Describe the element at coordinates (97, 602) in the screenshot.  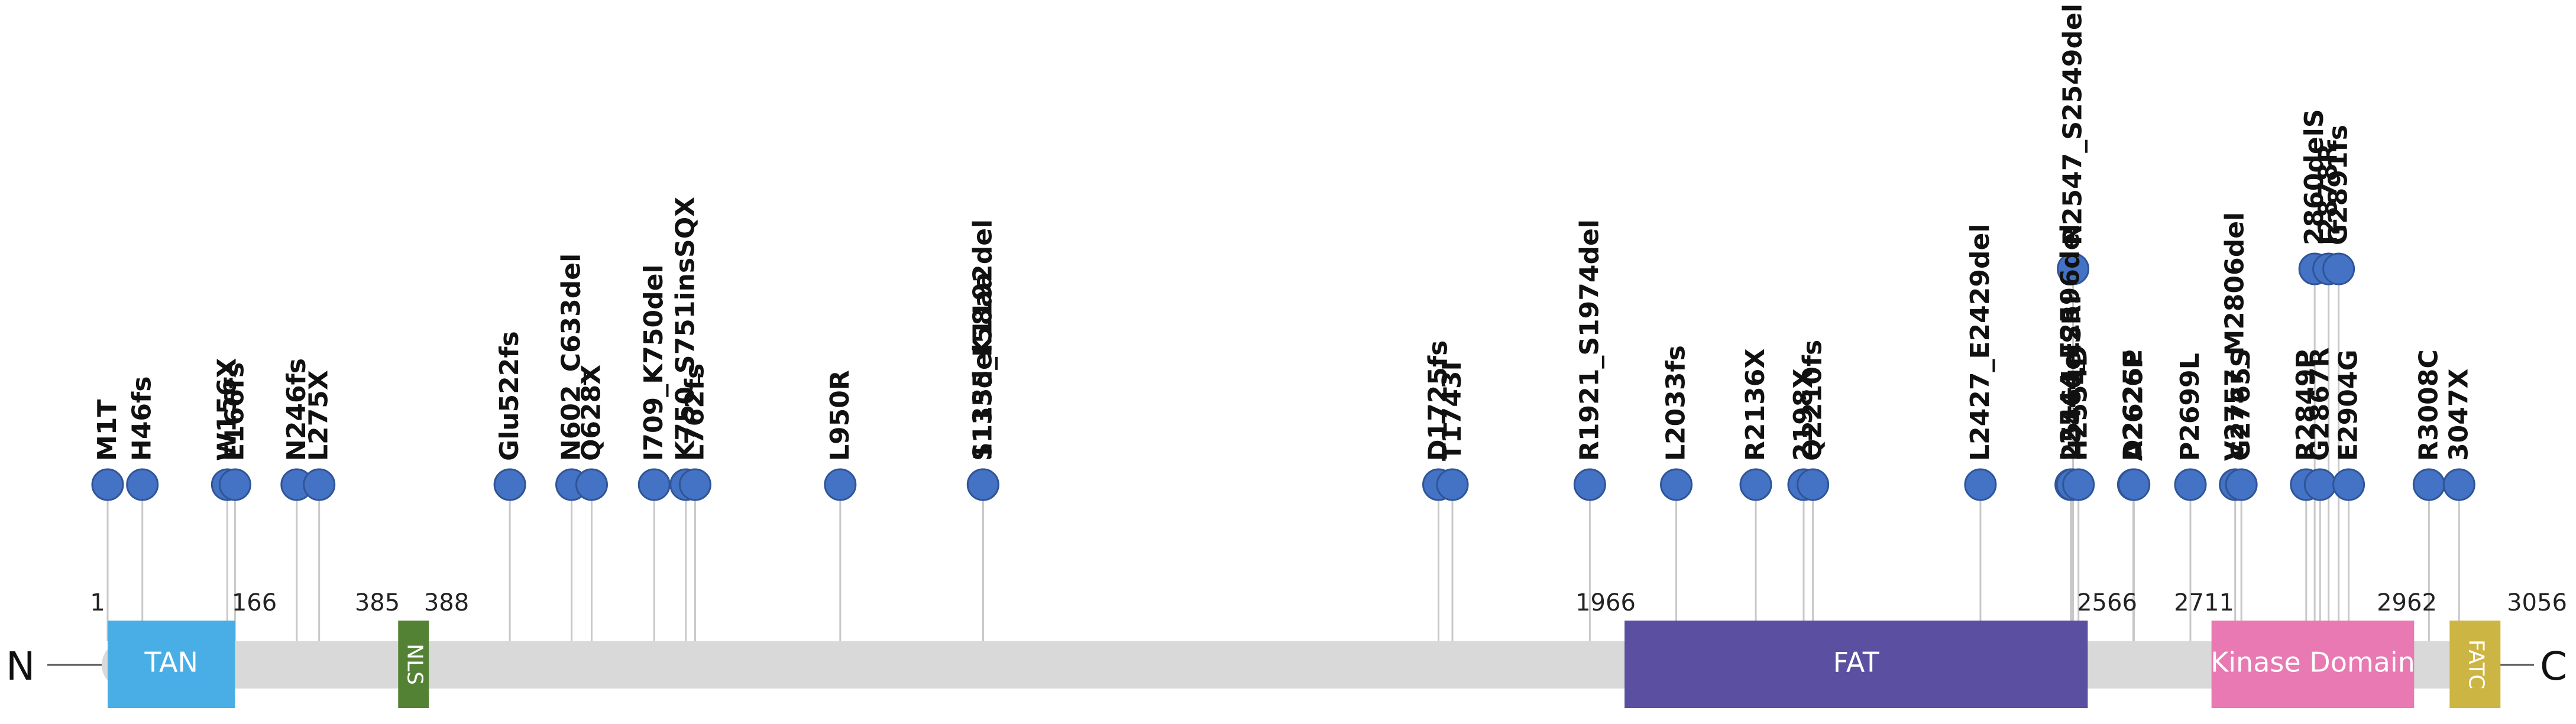
I see `position-label: 1` at that location.